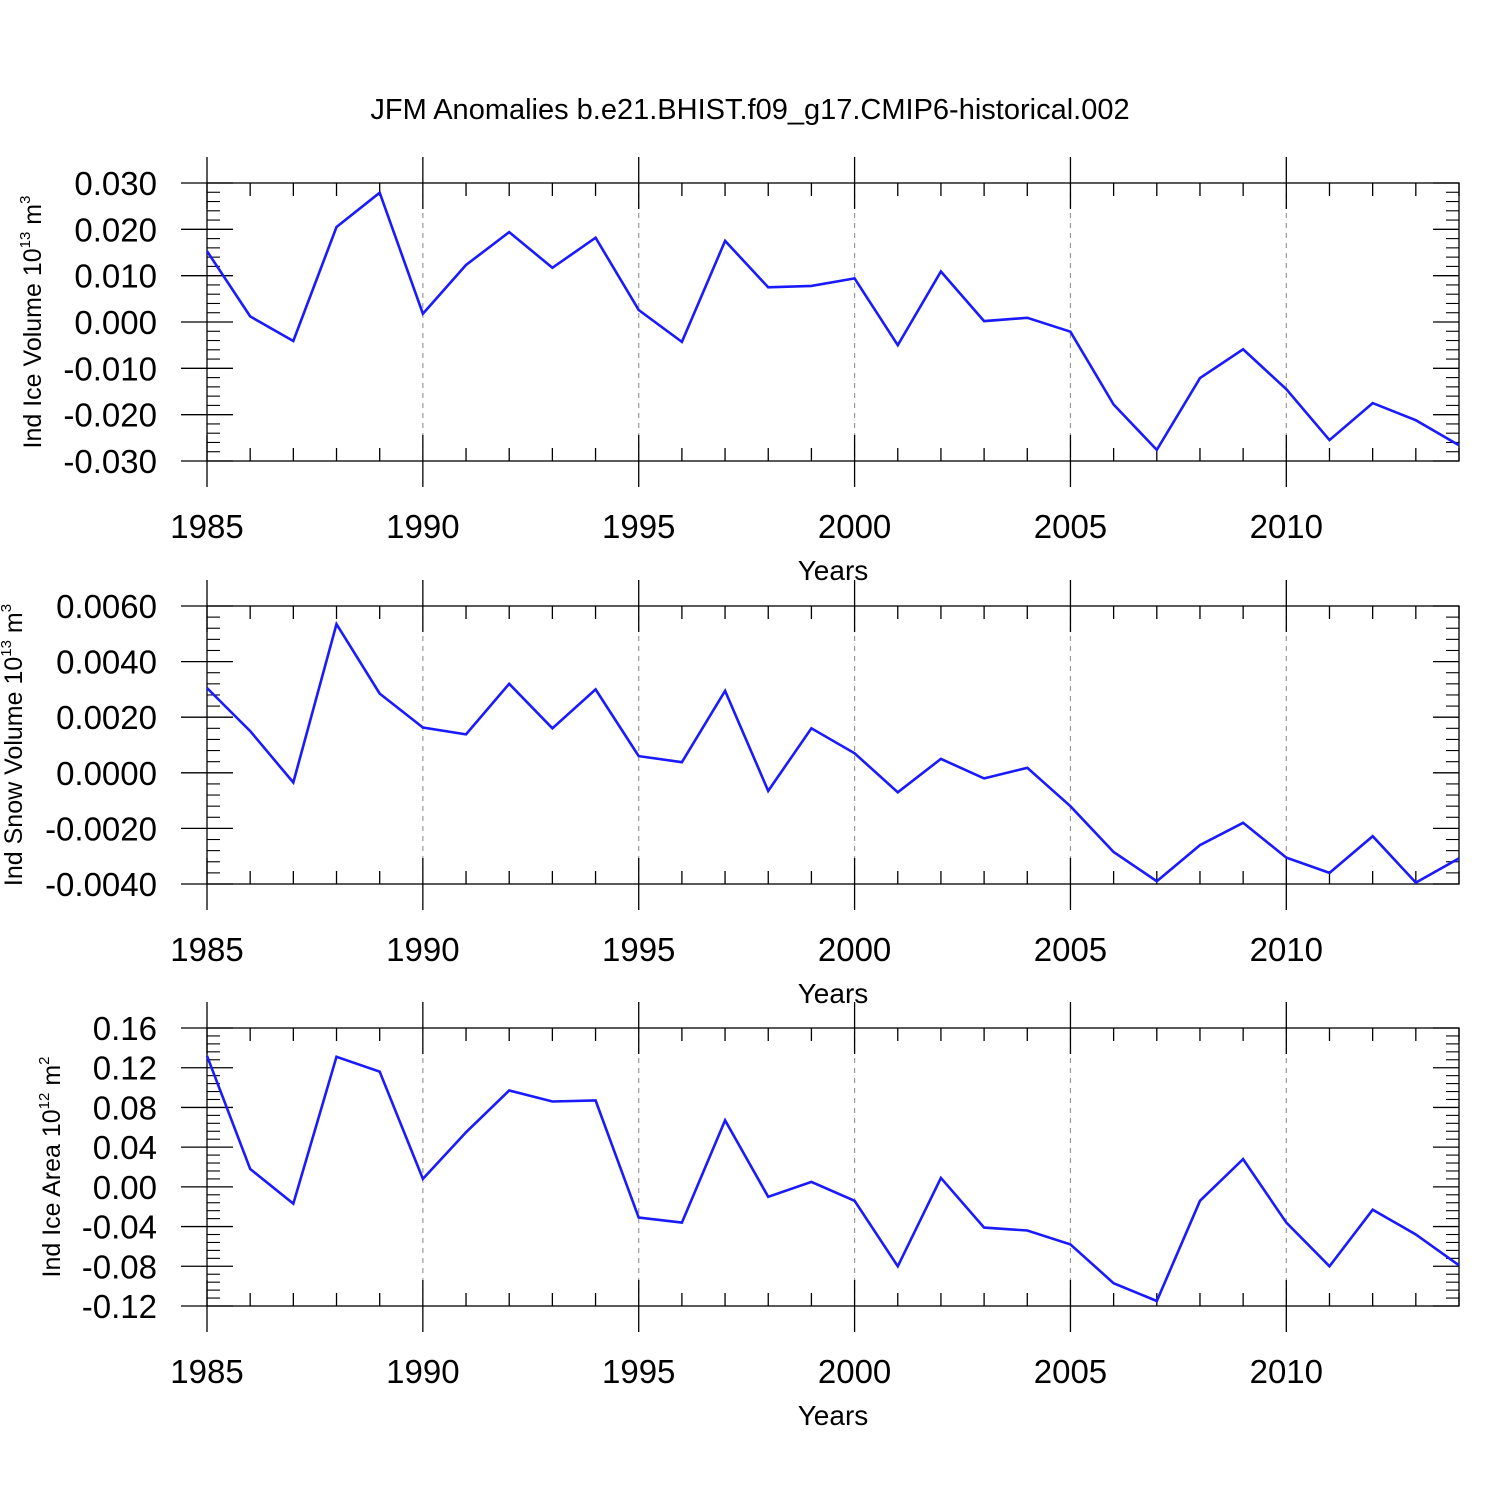  I want to click on y-axis-title: Ind Ice Volume 1013 m3, so click(32, 322).